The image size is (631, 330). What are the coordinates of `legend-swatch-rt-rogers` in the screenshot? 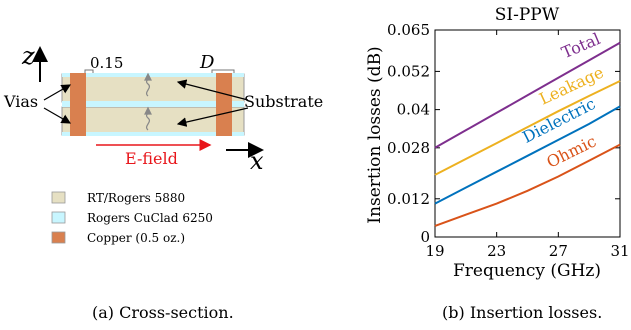 It's located at (58, 197).